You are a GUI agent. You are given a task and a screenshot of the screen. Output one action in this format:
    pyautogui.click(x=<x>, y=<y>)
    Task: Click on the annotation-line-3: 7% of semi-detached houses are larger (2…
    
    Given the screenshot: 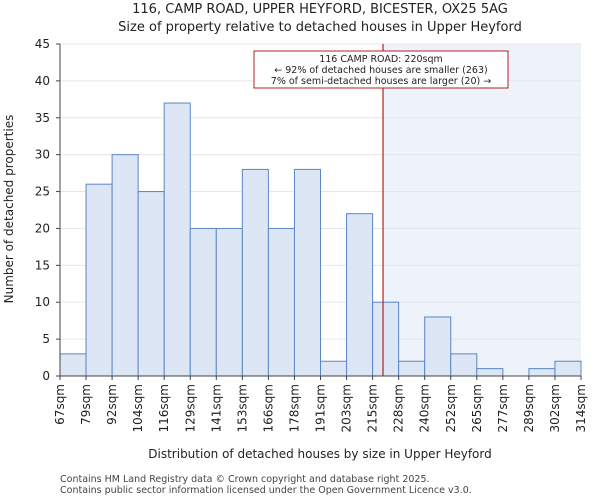 What is the action you would take?
    pyautogui.click(x=381, y=81)
    